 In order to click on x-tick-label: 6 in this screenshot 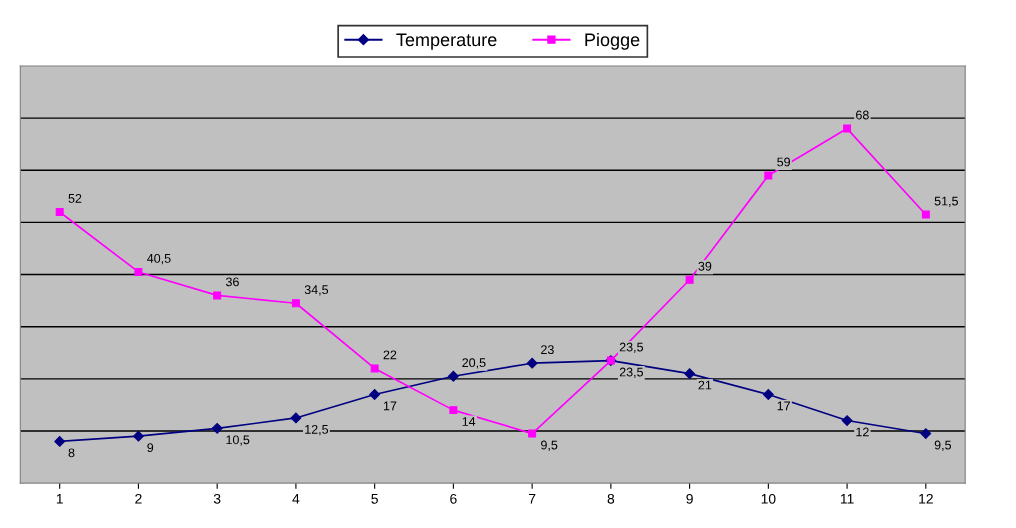, I will do `click(453, 498)`.